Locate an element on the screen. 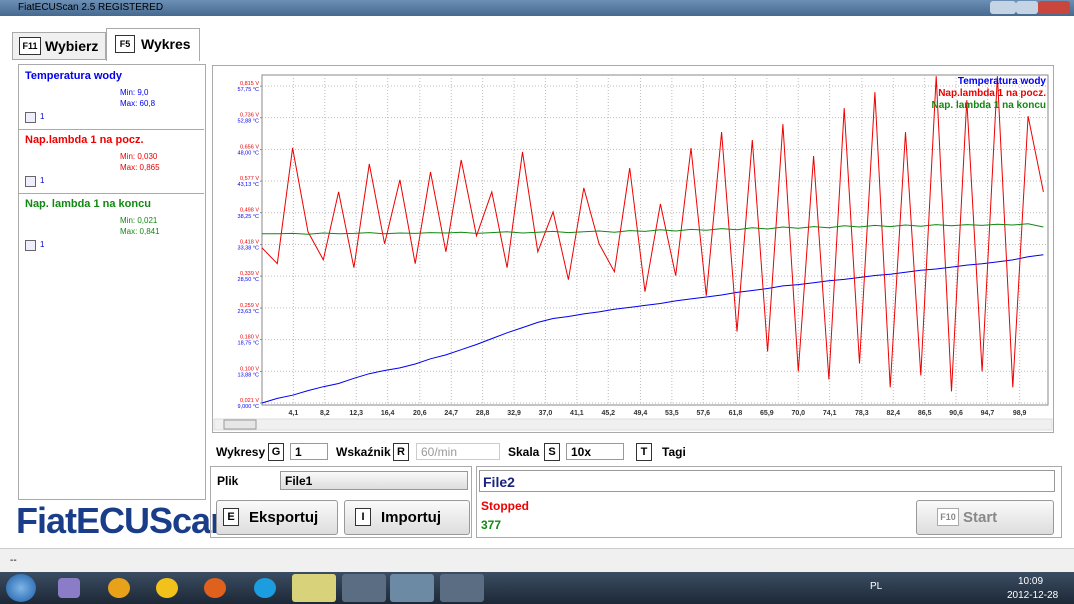 Image resolution: width=1074 pixels, height=604 pixels. channel-min: Min: 9,0 is located at coordinates (134, 92).